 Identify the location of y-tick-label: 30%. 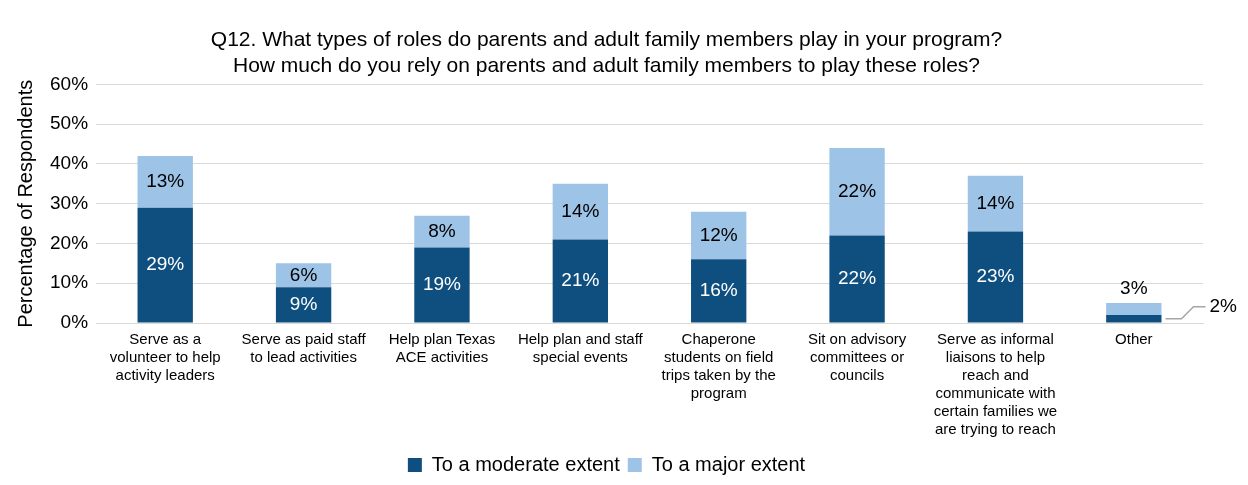
(69, 202).